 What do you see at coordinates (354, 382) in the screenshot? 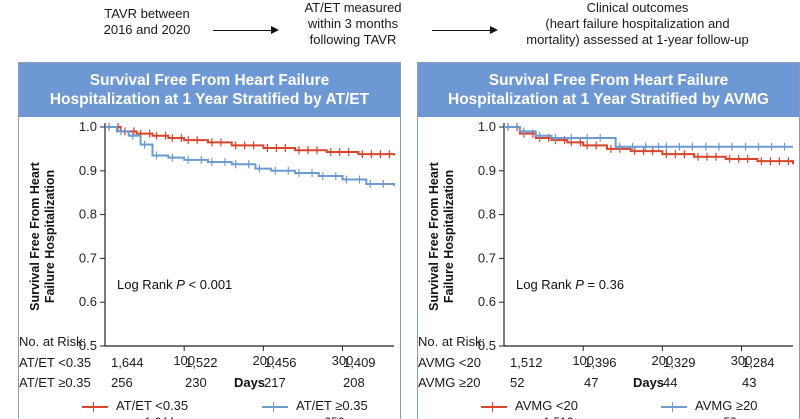
I see `risk-cell: 208` at bounding box center [354, 382].